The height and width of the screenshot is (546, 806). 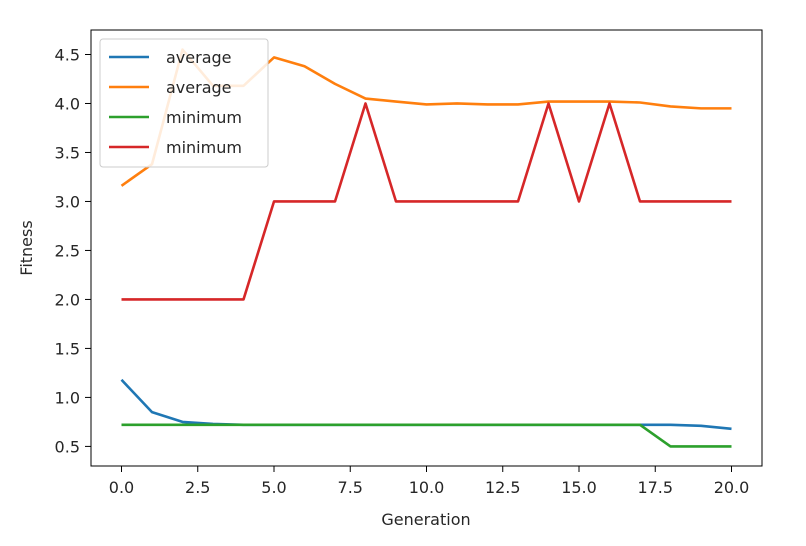 I want to click on y-tick-label: 3.5, so click(x=67, y=152).